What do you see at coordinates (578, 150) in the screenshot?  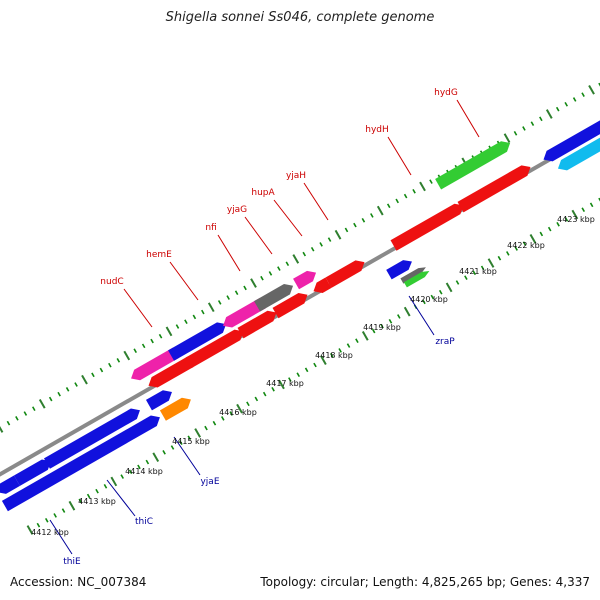 I see `gene-lower-cyan-right` at bounding box center [578, 150].